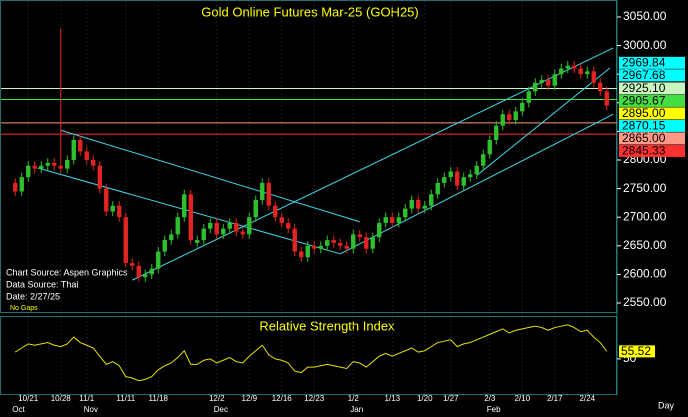 The image size is (688, 417). I want to click on x-tick-label: 2/3, so click(490, 398).